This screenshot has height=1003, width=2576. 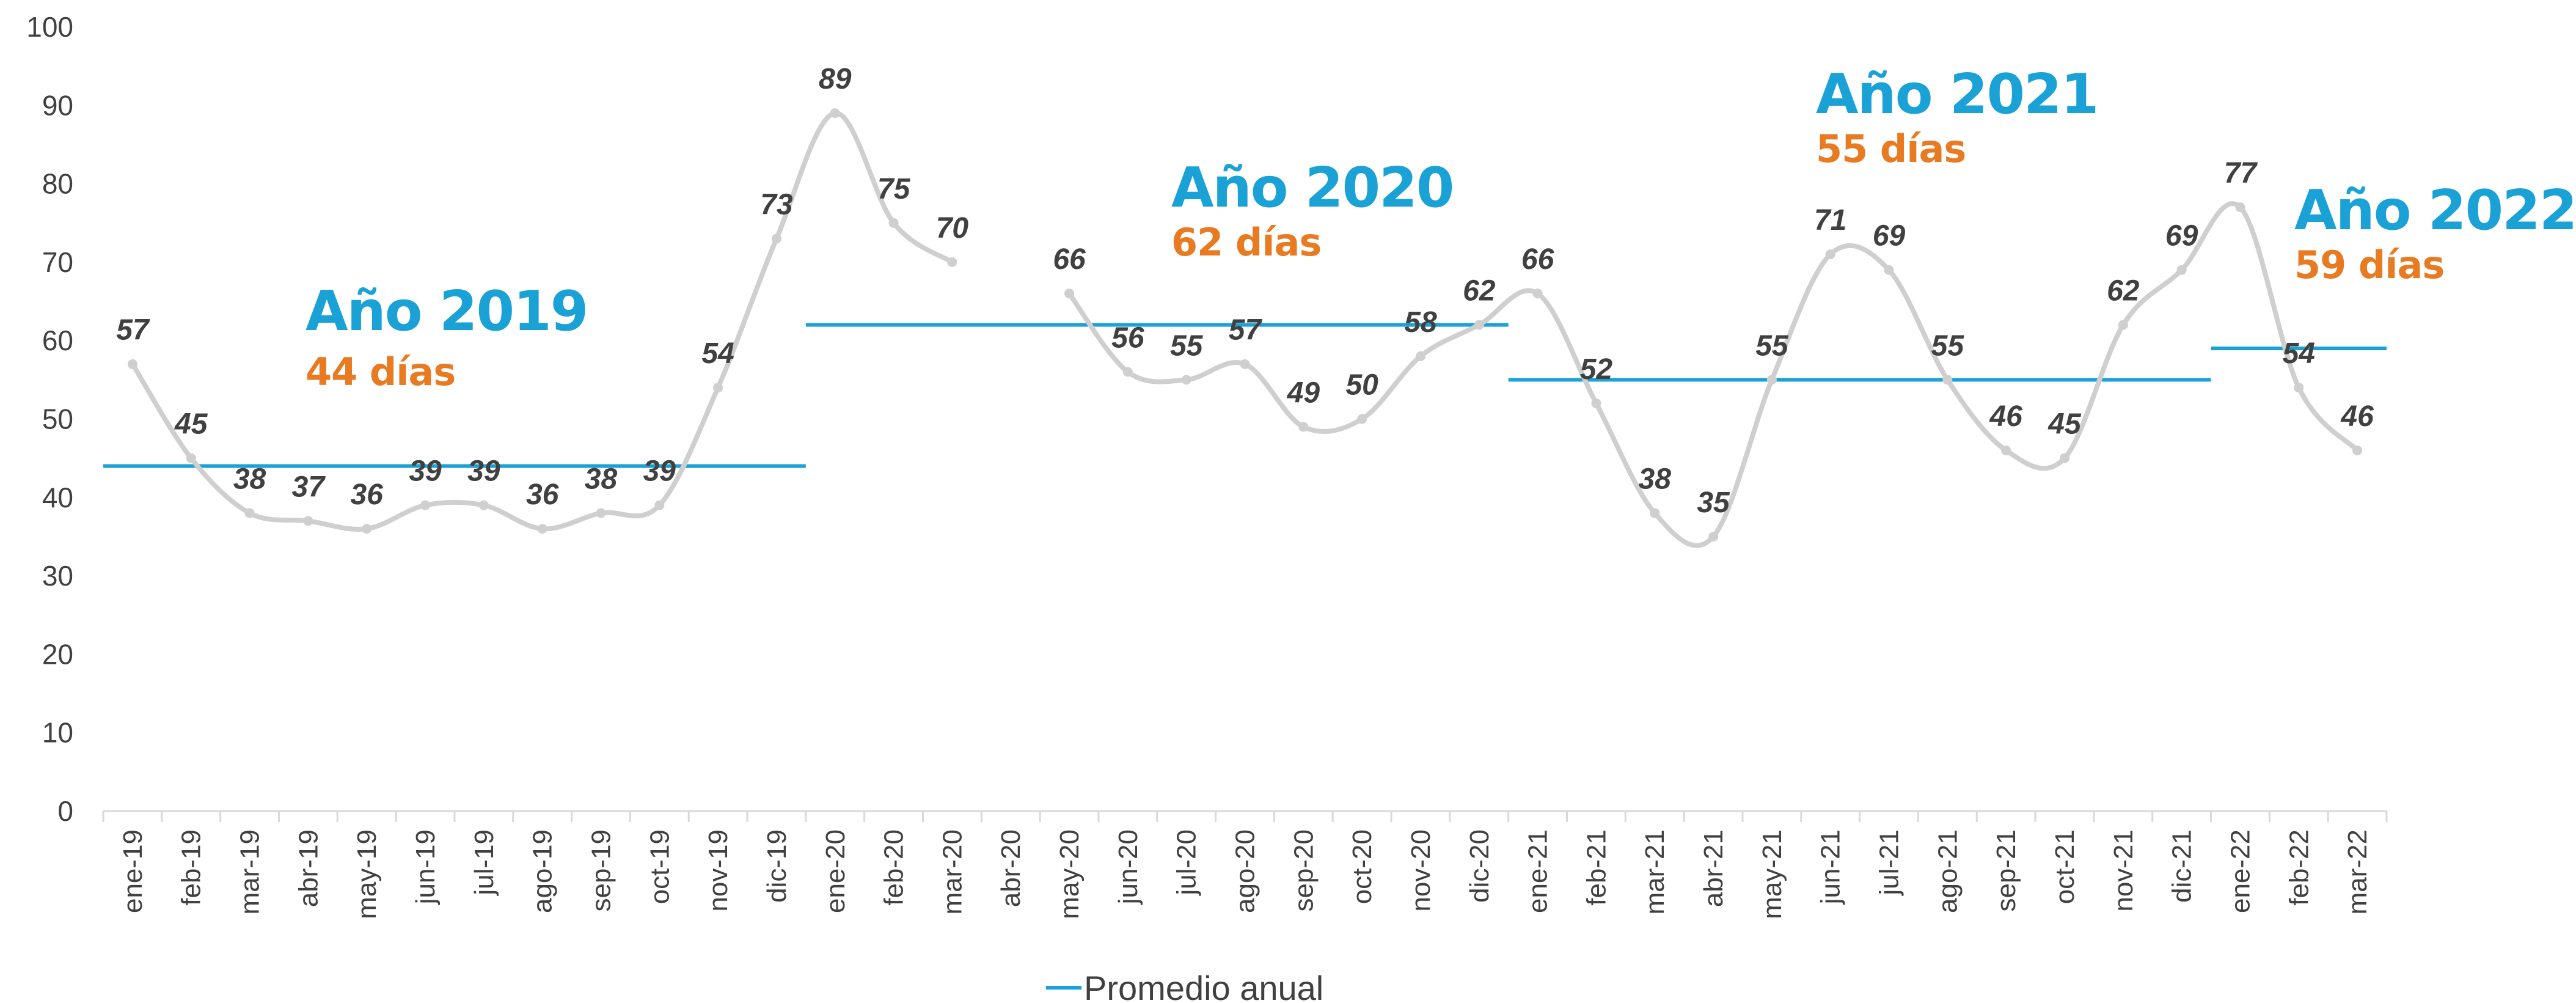 I want to click on x-tick-label: ago-21, so click(x=1948, y=871).